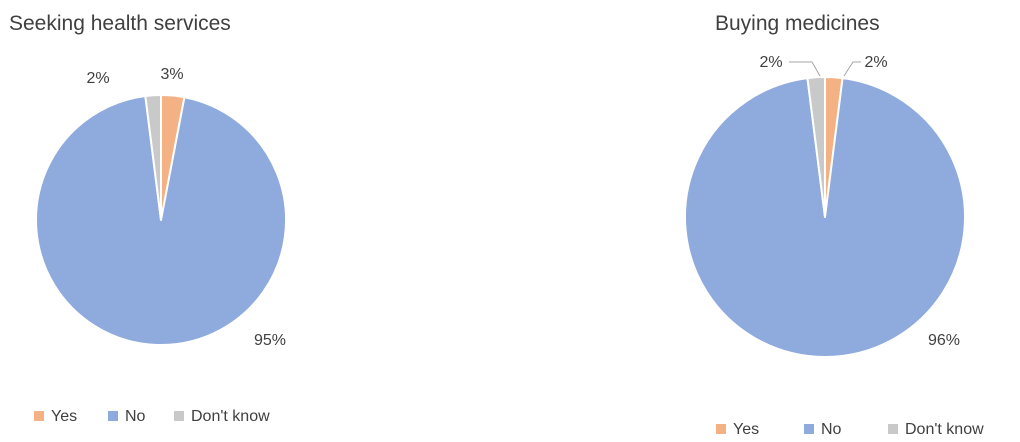 The image size is (1020, 442). Describe the element at coordinates (797, 23) in the screenshot. I see `chart-title: Buying medicines` at that location.